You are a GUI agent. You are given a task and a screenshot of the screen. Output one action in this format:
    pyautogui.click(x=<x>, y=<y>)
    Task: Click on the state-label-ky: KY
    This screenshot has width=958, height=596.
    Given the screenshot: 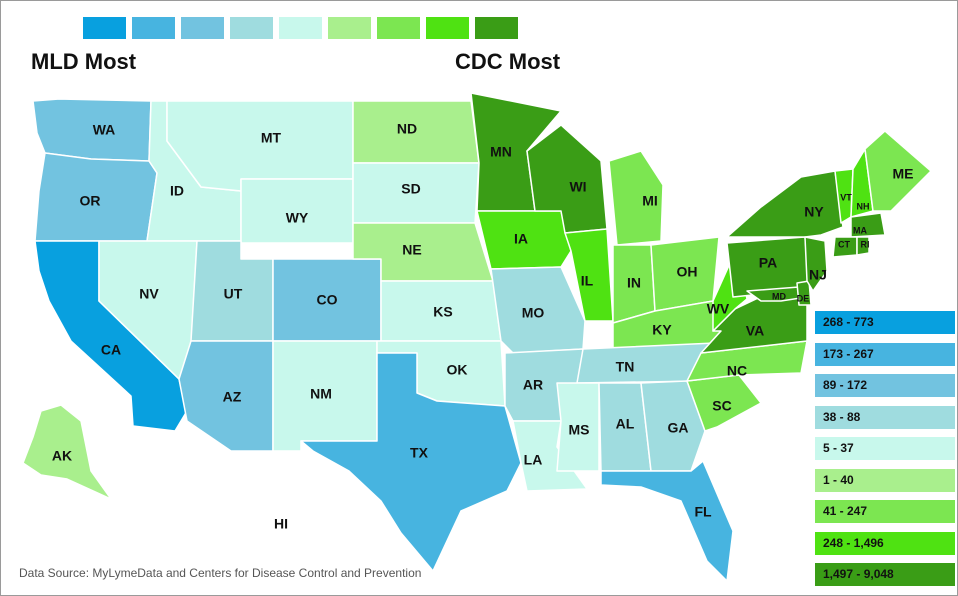 What is the action you would take?
    pyautogui.click(x=662, y=330)
    